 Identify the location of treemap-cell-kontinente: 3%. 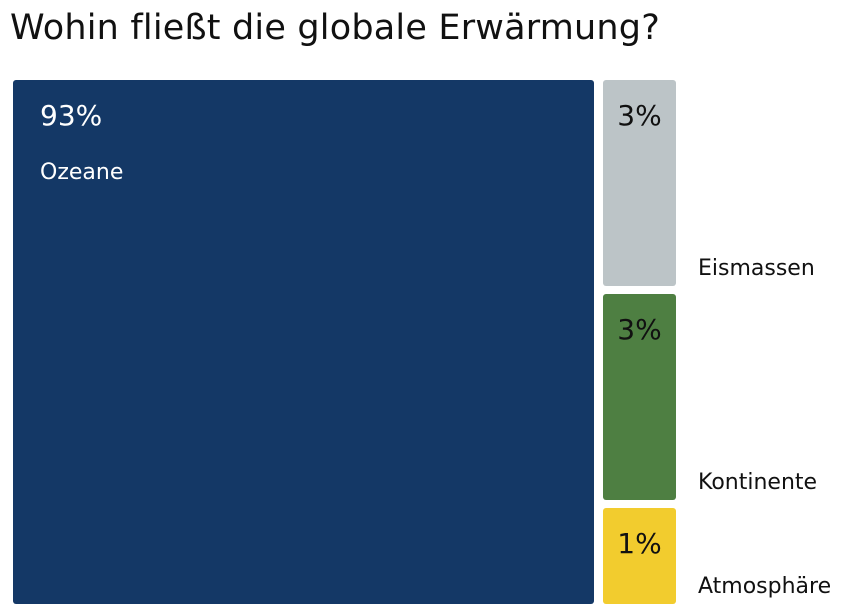
(639, 397).